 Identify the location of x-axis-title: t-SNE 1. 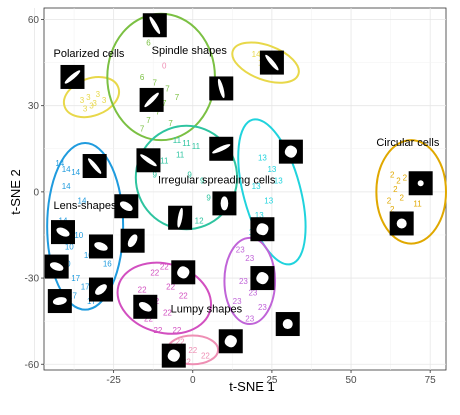
(252, 386).